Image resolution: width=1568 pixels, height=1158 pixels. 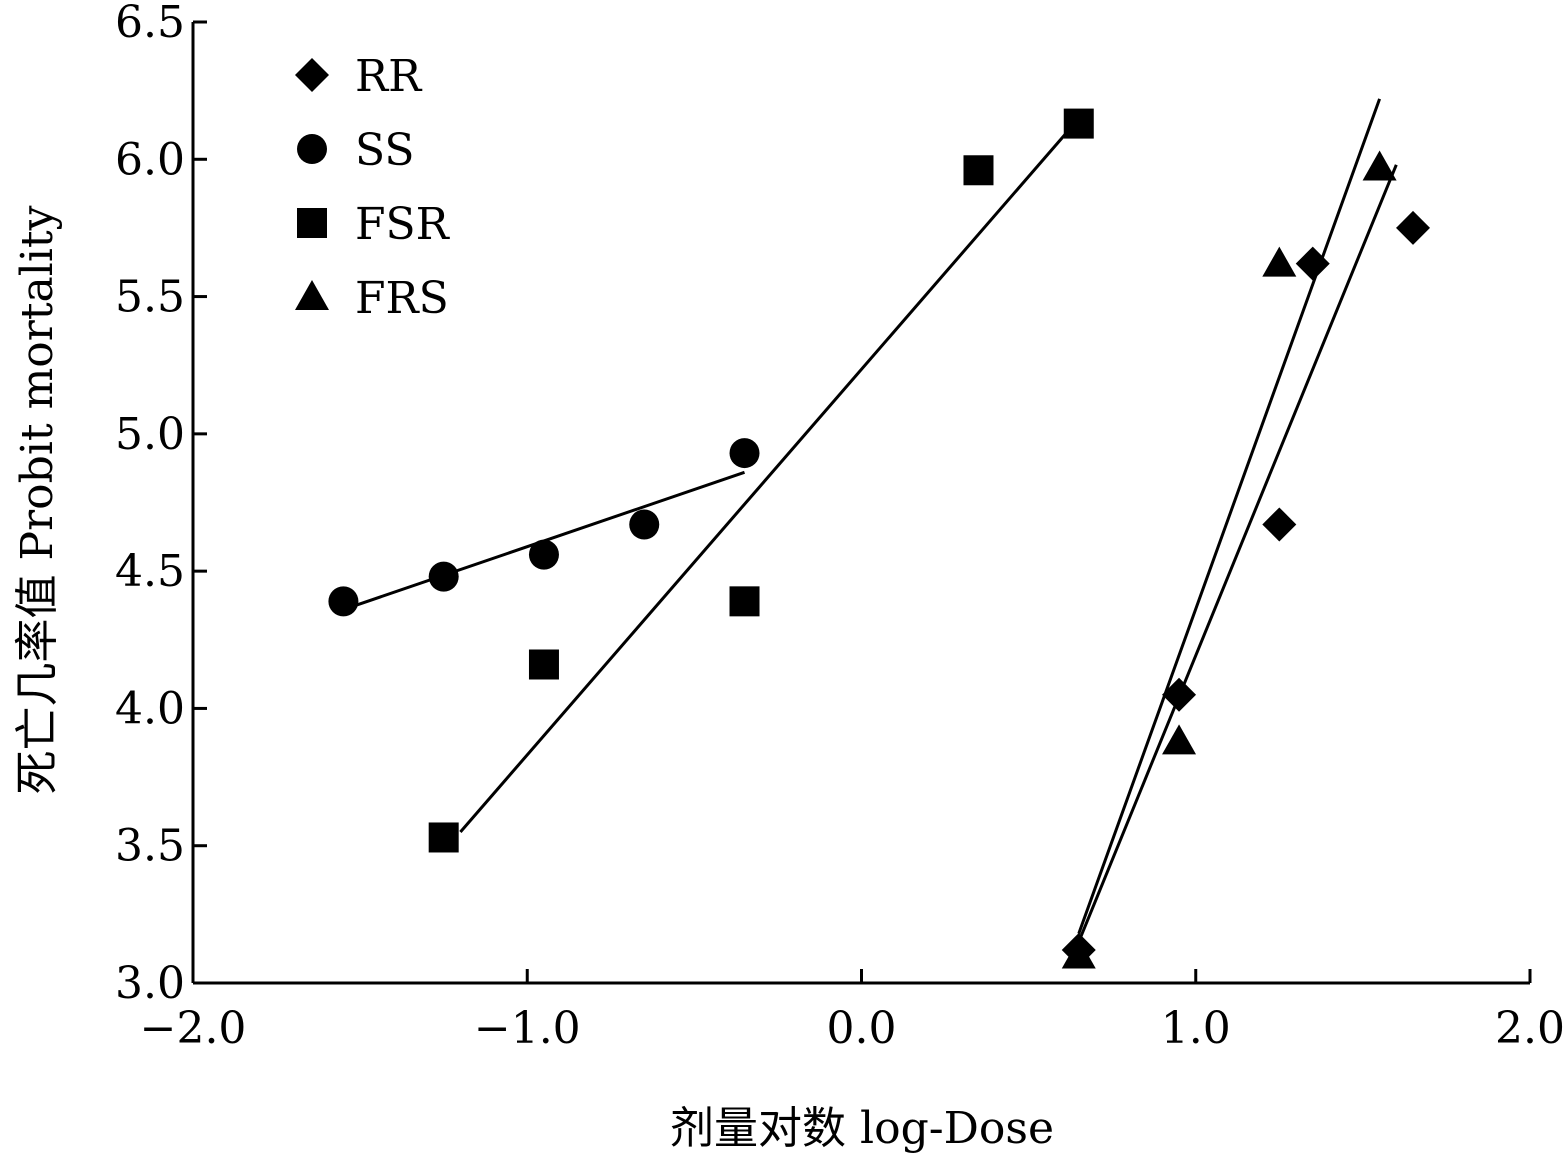 I want to click on legend-label-frs: FRS, so click(x=402, y=298).